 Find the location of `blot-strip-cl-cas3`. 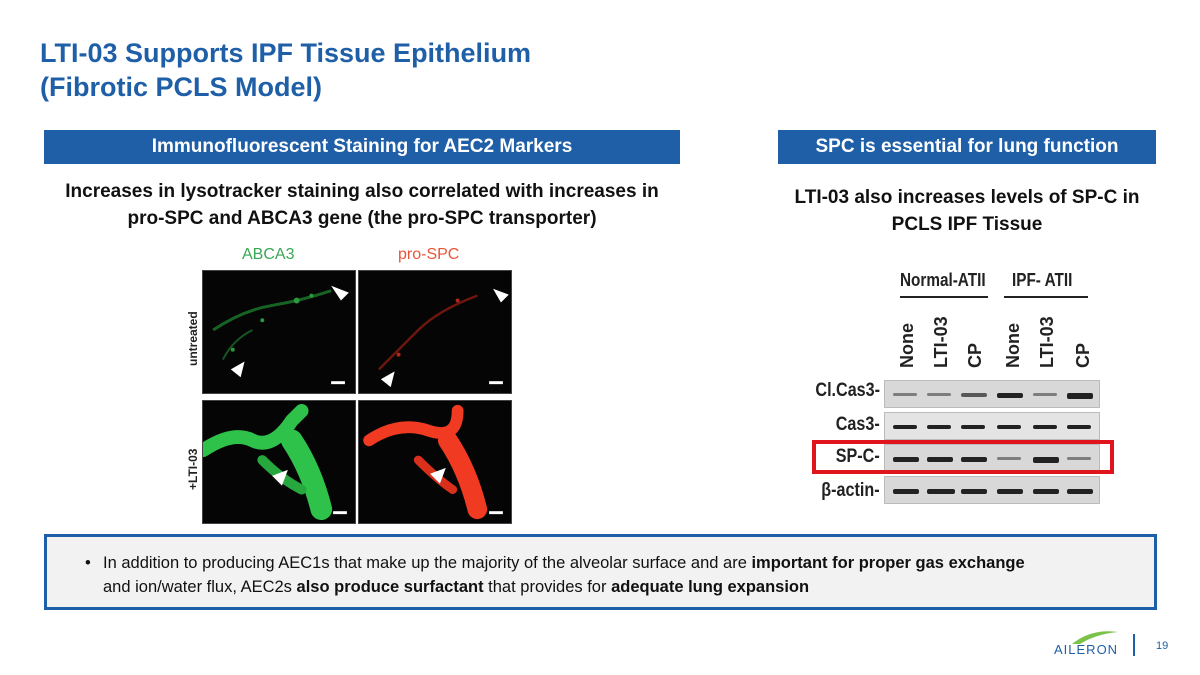

blot-strip-cl-cas3 is located at coordinates (992, 394).